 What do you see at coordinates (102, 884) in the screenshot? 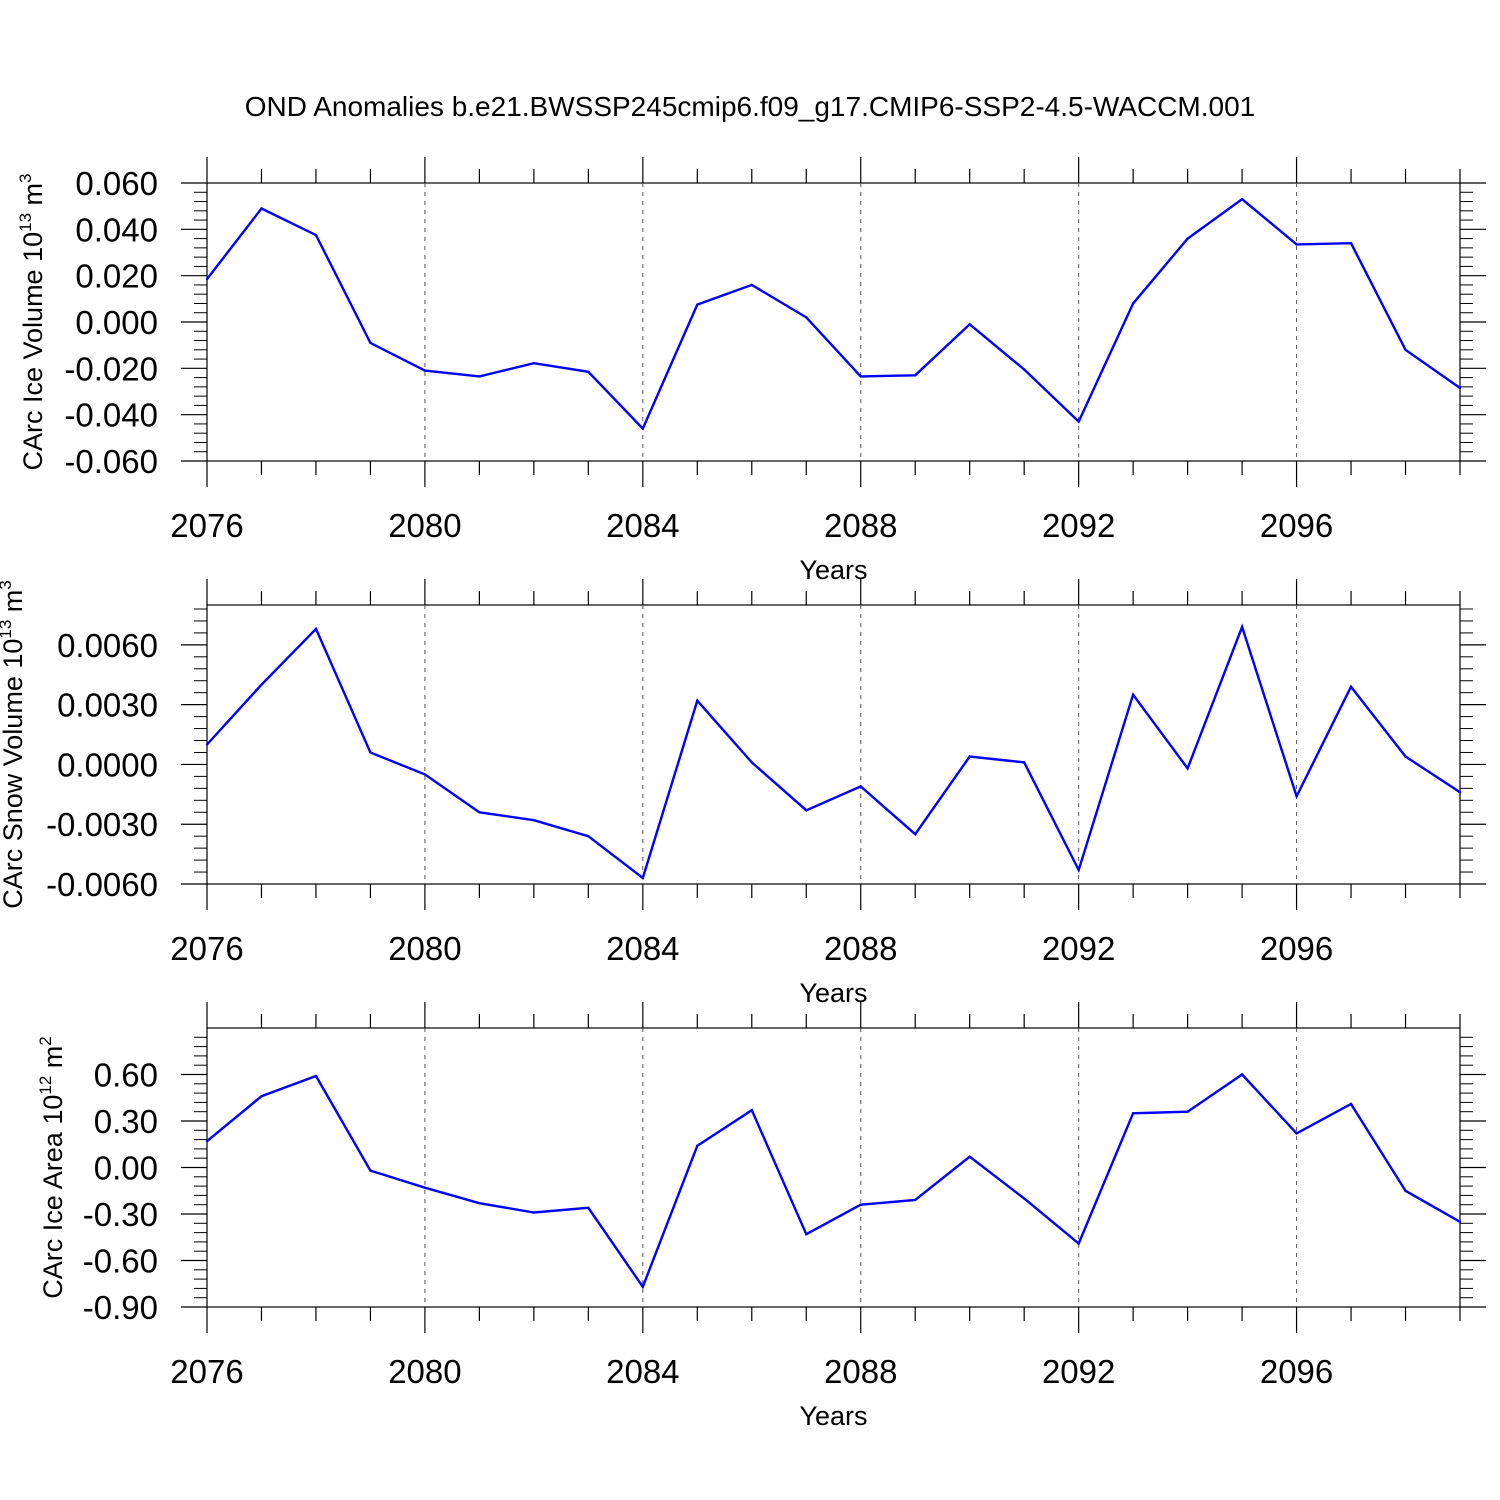
I see `y-tick-label: -0.0060` at bounding box center [102, 884].